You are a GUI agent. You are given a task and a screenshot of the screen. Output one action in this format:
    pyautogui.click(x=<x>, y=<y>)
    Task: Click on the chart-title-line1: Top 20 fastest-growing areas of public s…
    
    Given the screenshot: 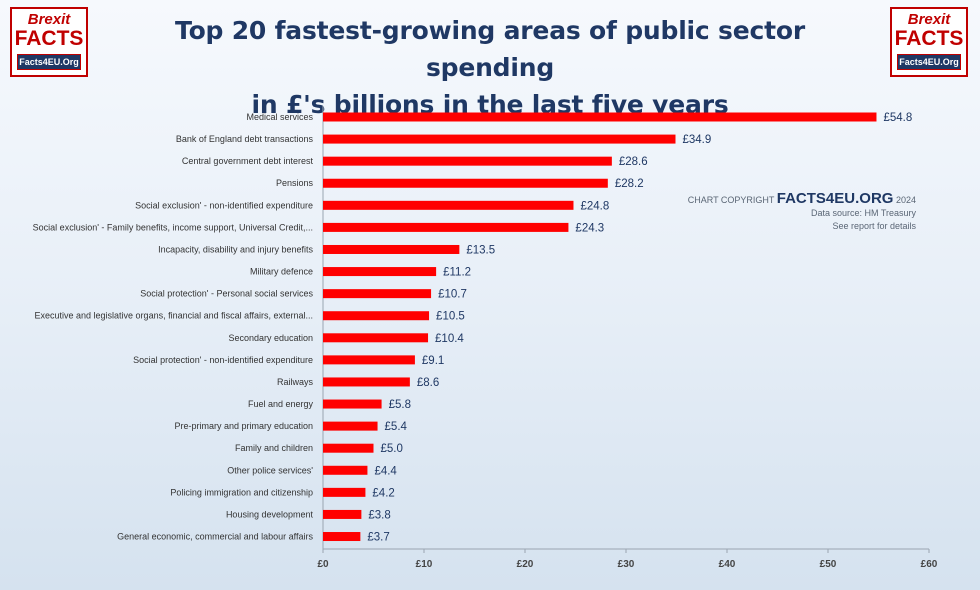 What is the action you would take?
    pyautogui.click(x=490, y=49)
    